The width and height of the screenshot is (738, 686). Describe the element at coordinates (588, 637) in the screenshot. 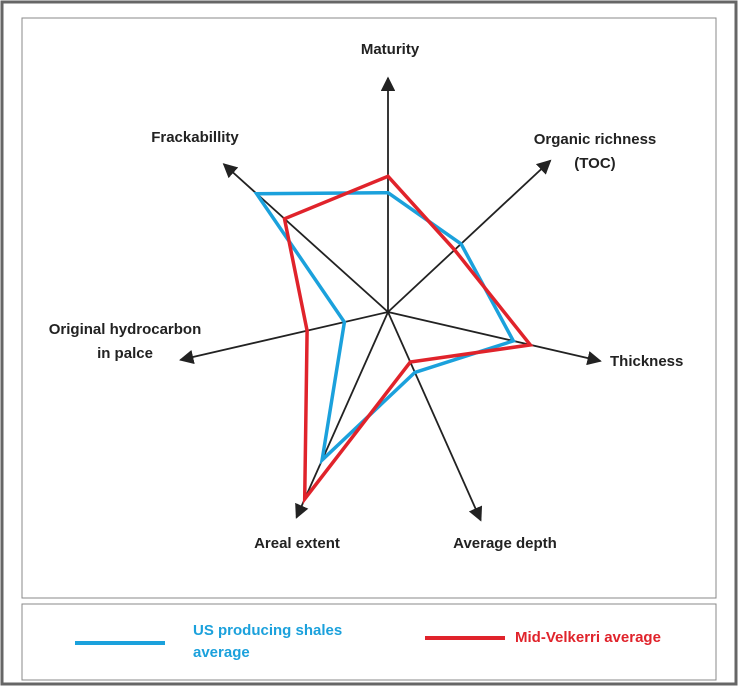

I see `legend-label: Mid-Velkerri average` at that location.